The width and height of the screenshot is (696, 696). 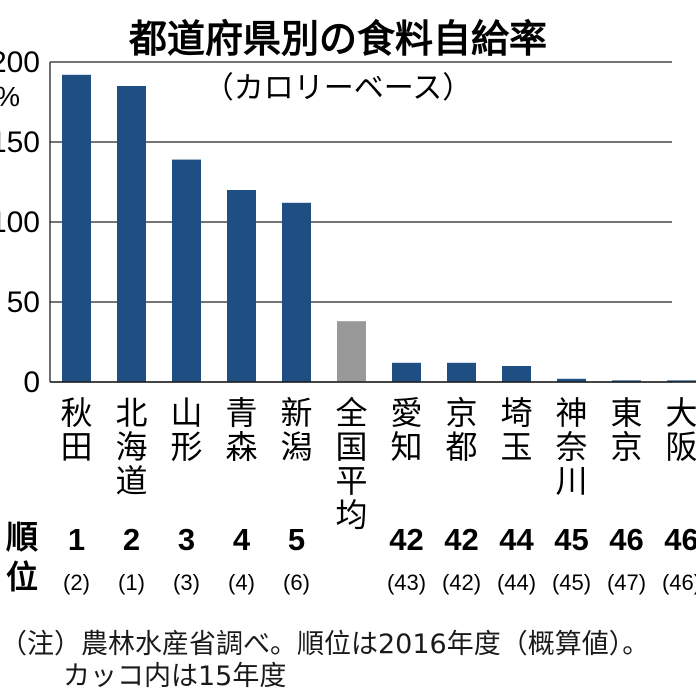 What do you see at coordinates (22, 557) in the screenshot?
I see `rank-row-label: 順位` at bounding box center [22, 557].